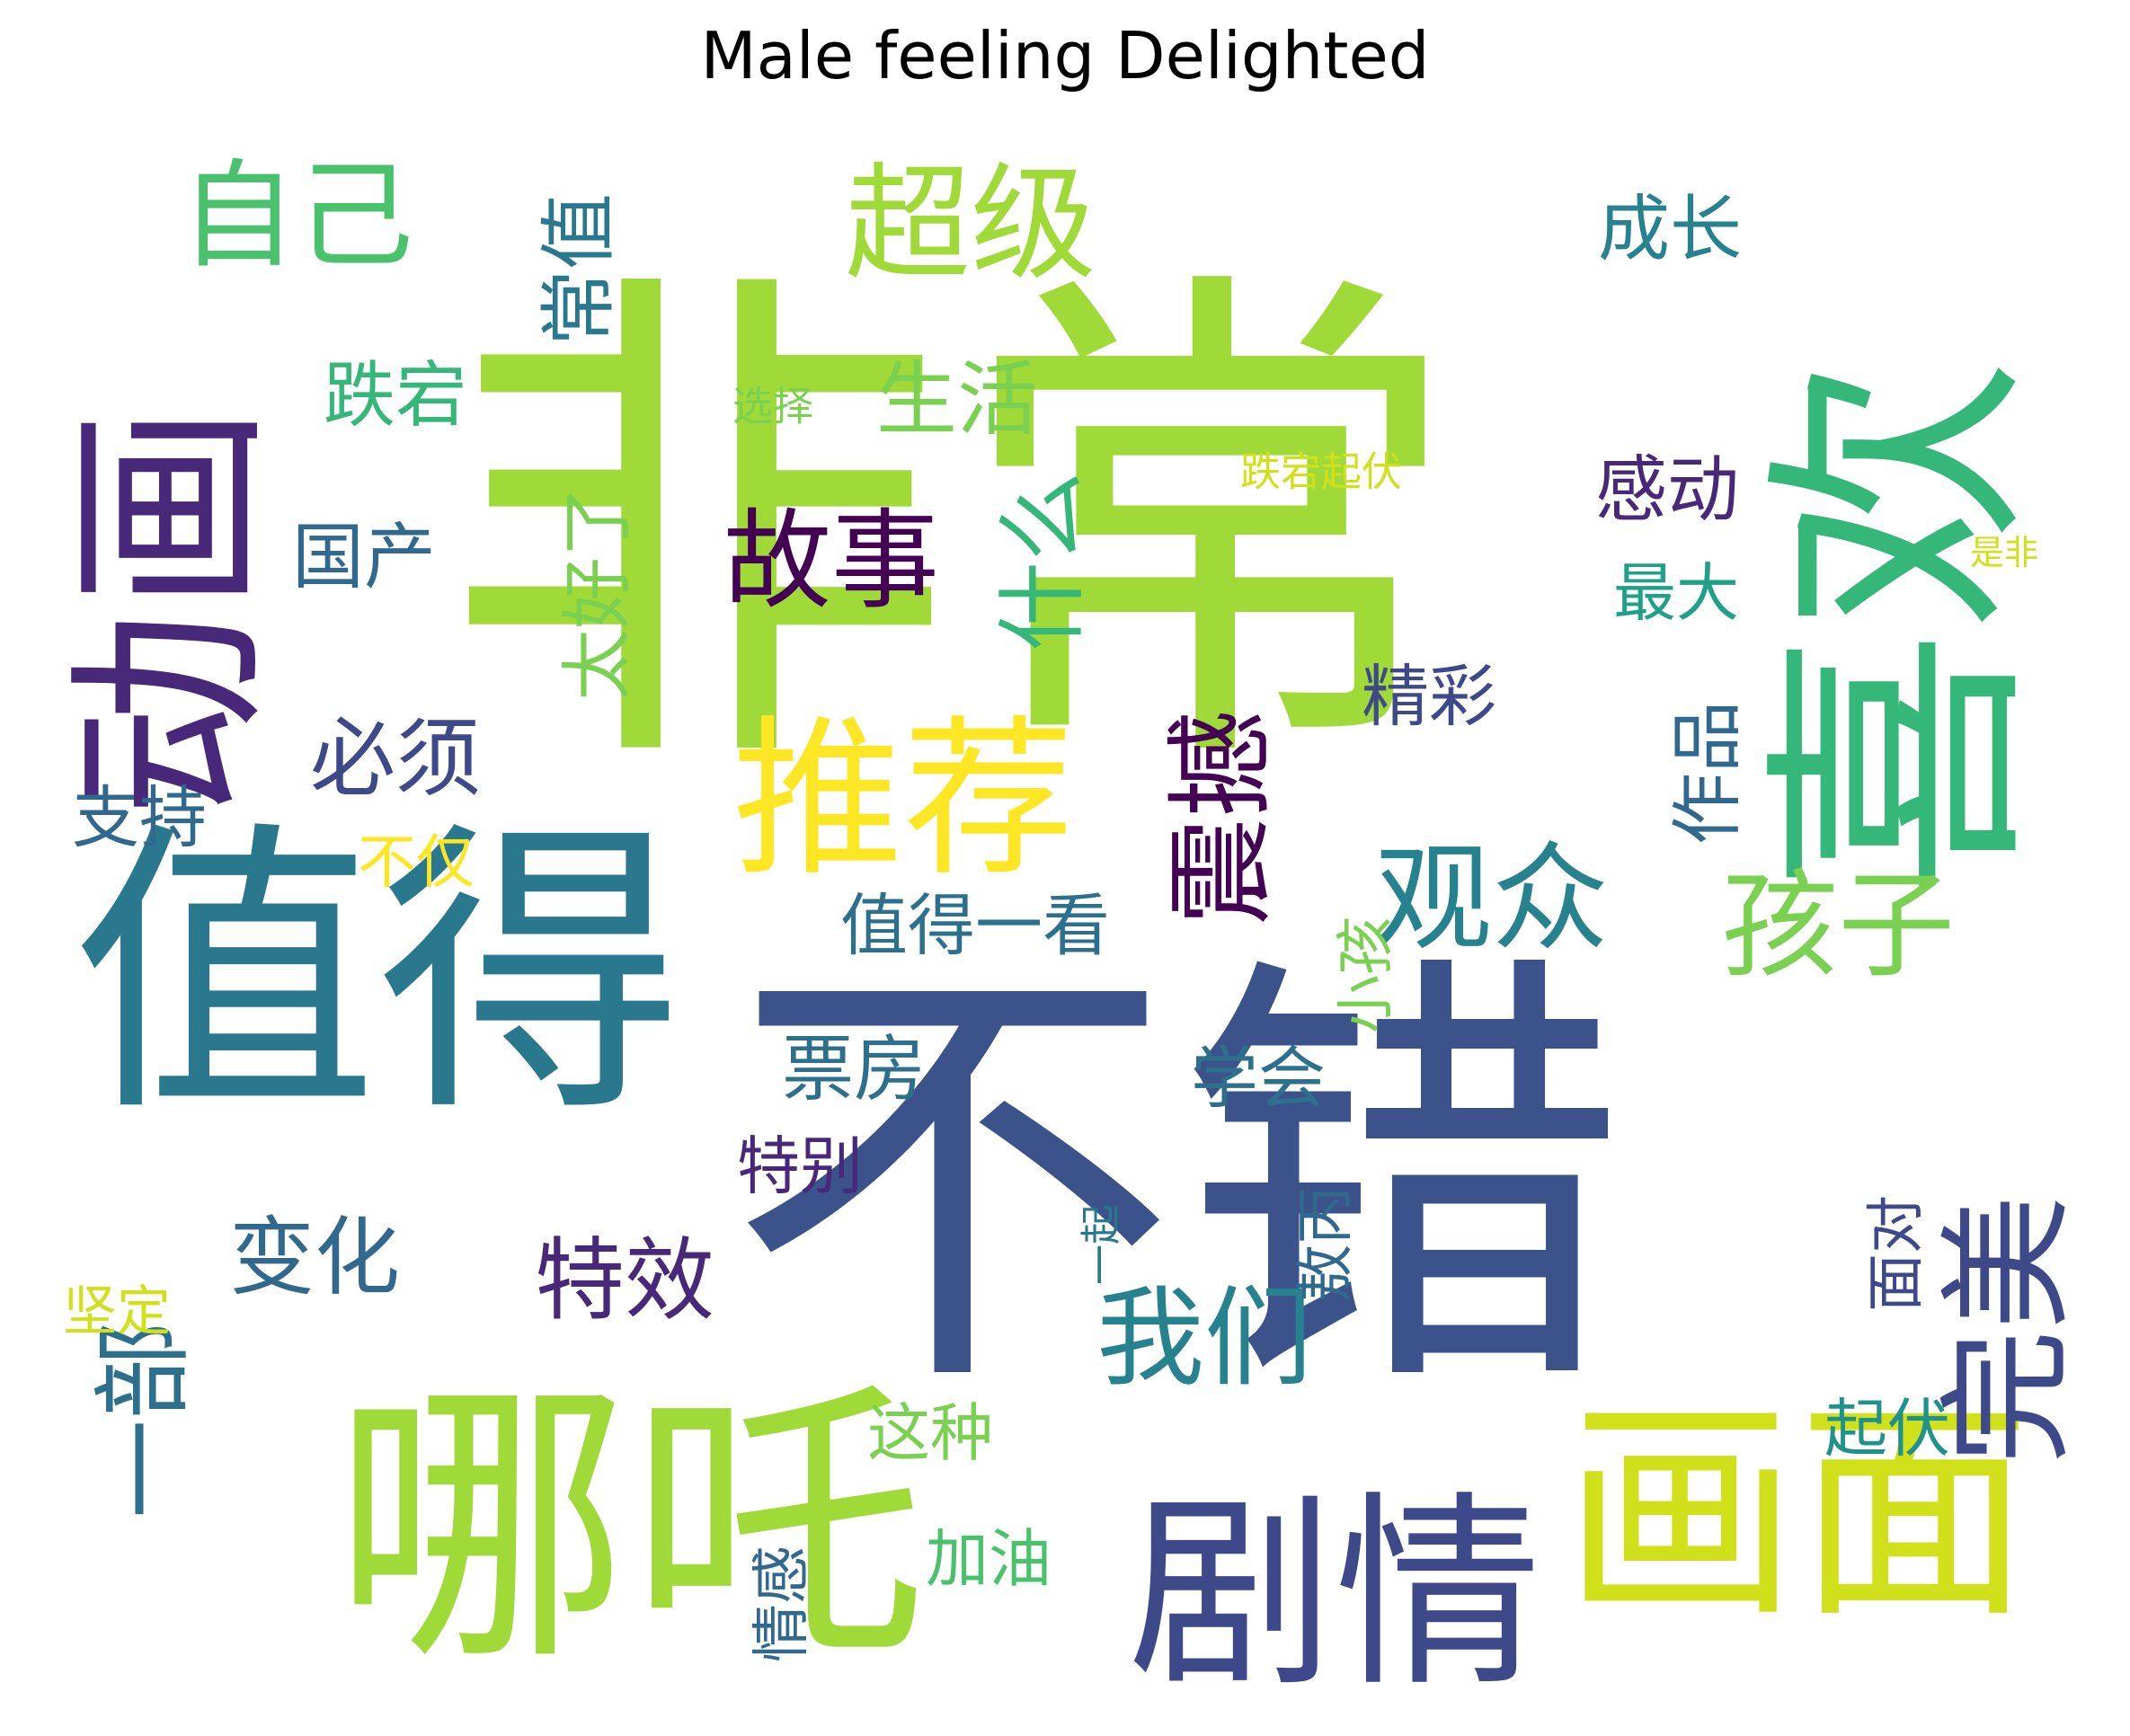 The height and width of the screenshot is (1736, 2130). I want to click on cloud-word: 动画, so click(171, 611).